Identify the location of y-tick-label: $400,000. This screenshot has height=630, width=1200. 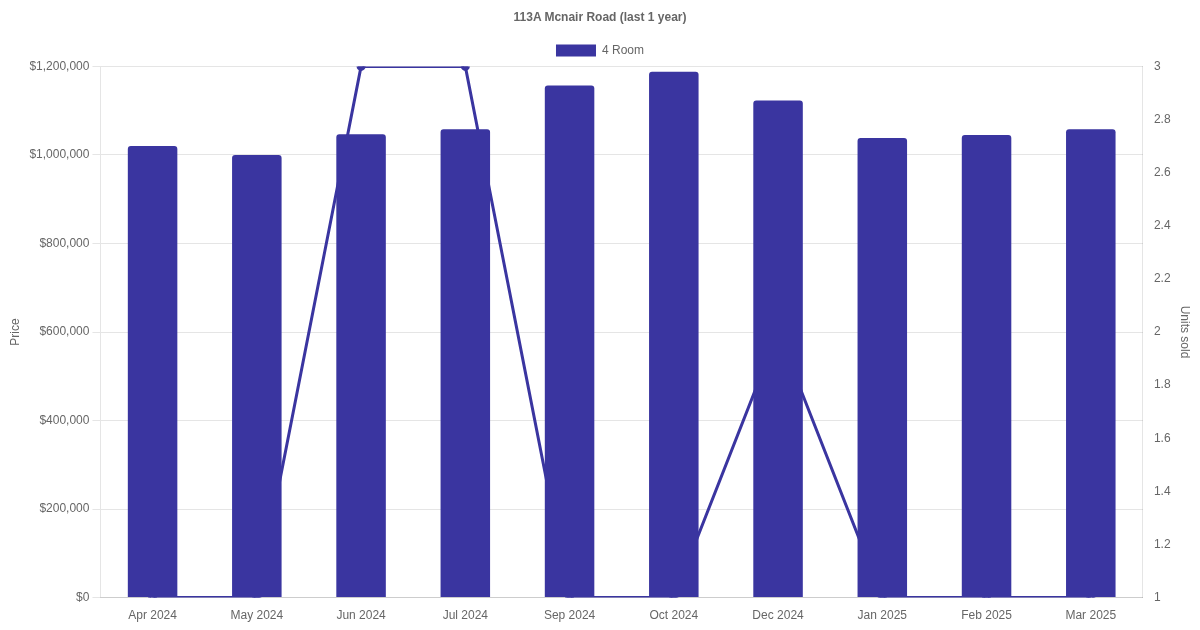
(64, 419).